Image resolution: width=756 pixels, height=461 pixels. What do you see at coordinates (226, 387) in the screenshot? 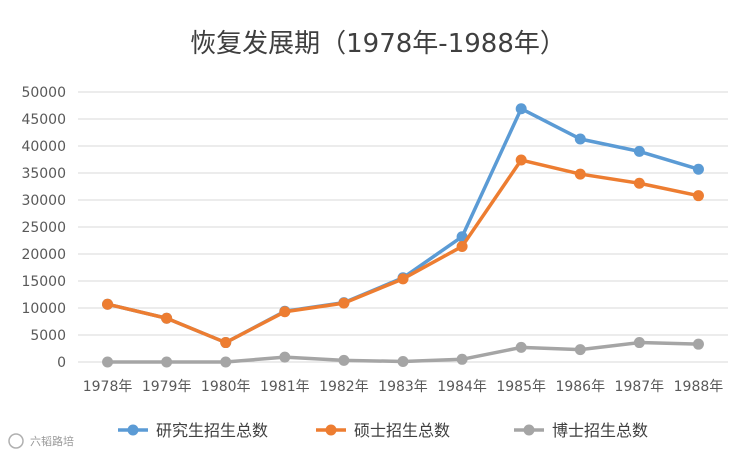
I see `x-tick-label: 1980年` at bounding box center [226, 387].